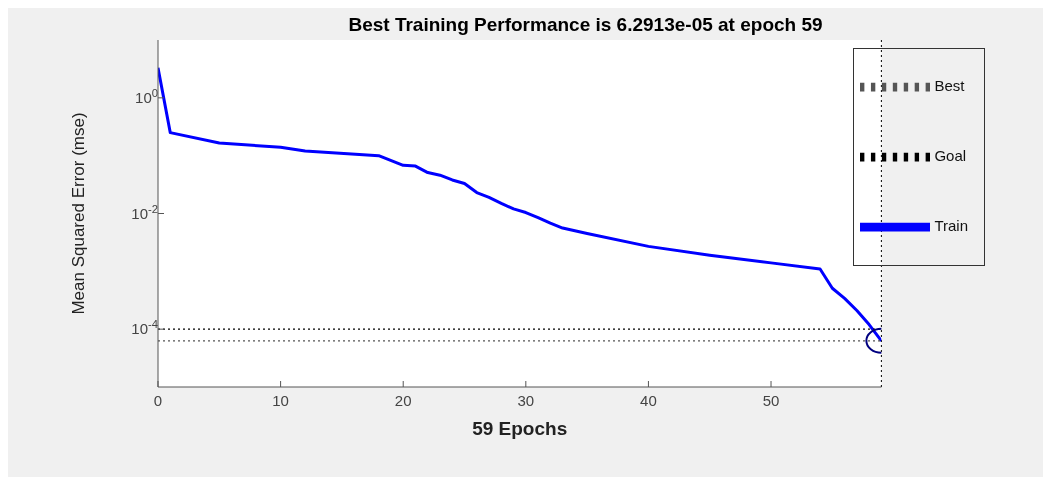 This screenshot has width=1051, height=485. I want to click on x-axis-title: 59 Epochs, so click(520, 428).